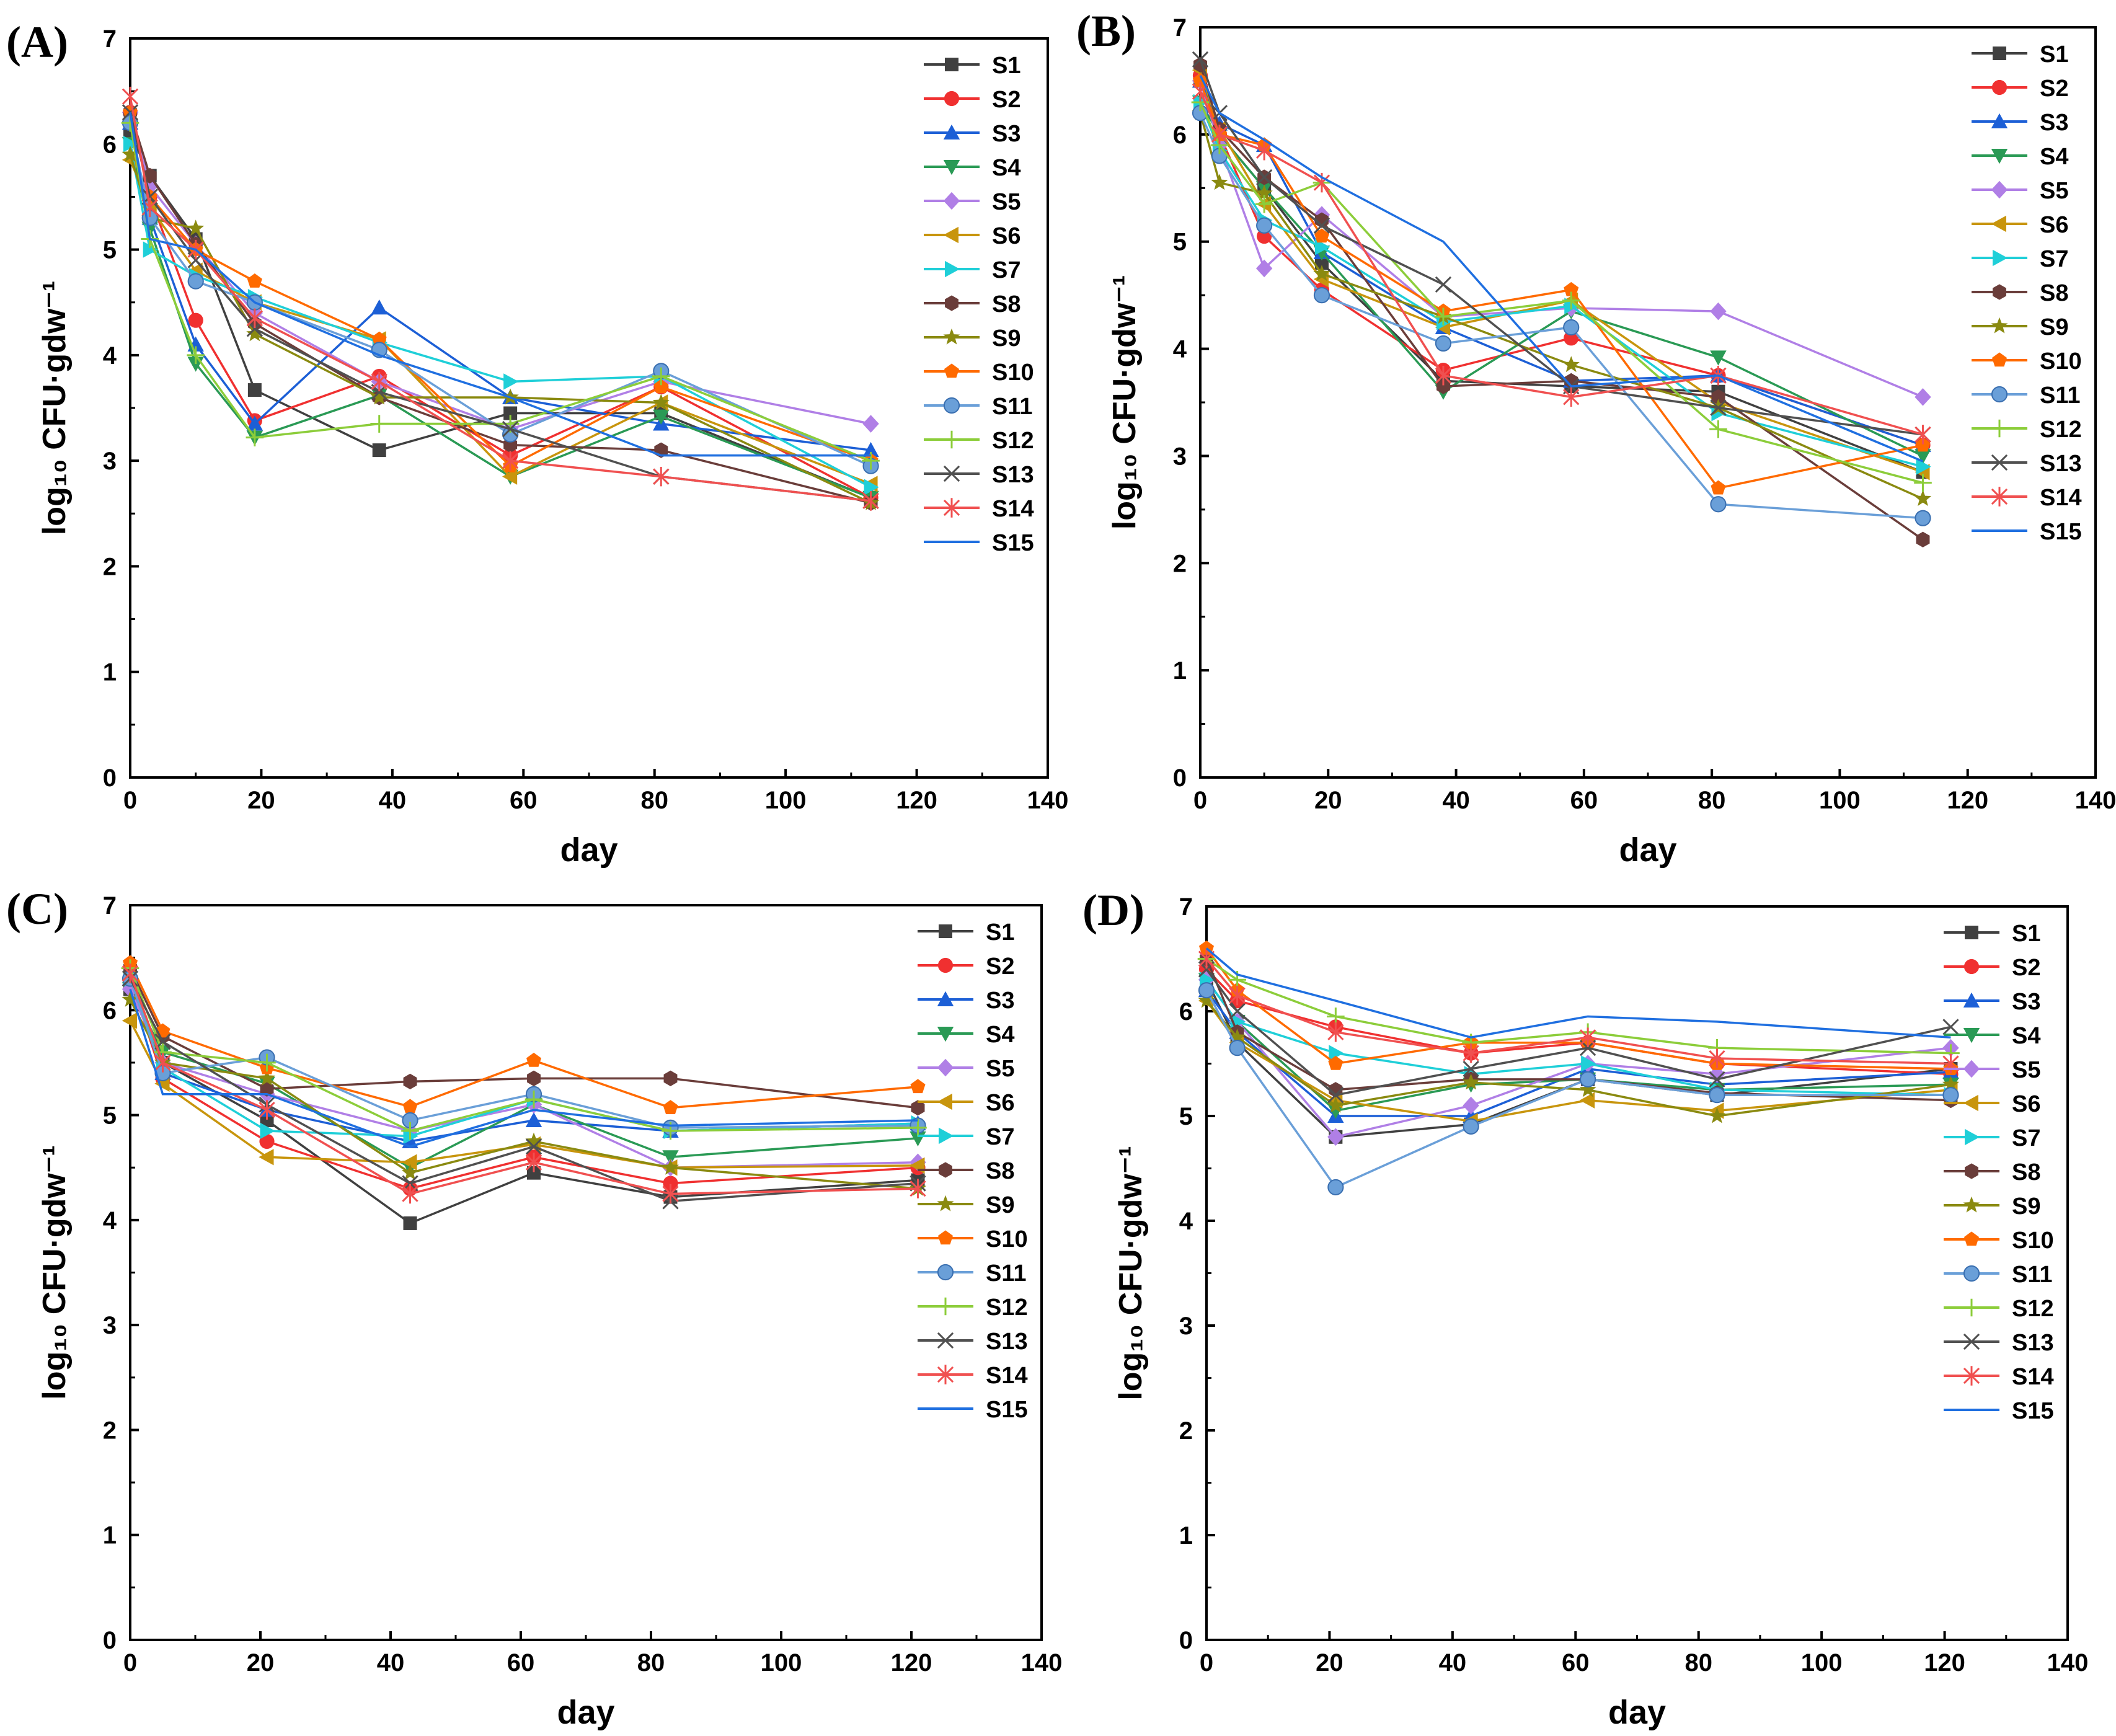  Describe the element at coordinates (1180, 670) in the screenshot. I see `y-tick-label: 1` at that location.